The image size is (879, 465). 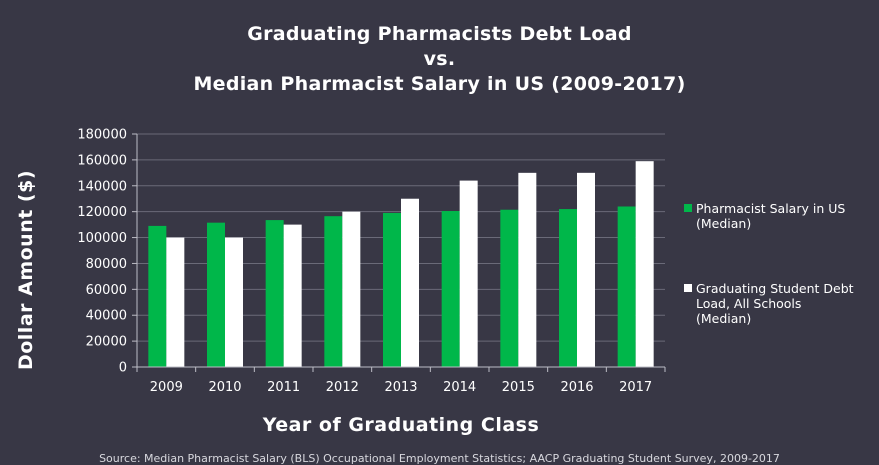 I want to click on y-axis-label: Dollar Amount ($), so click(x=26, y=270).